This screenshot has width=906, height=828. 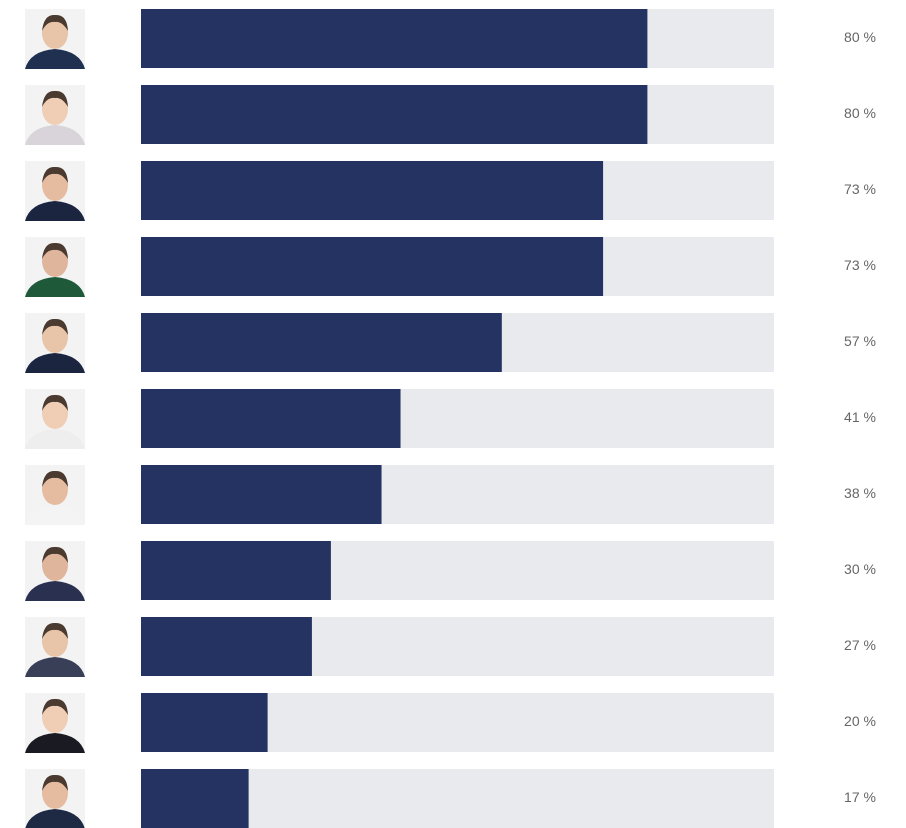 What do you see at coordinates (860, 493) in the screenshot?
I see `value-label: 38 %` at bounding box center [860, 493].